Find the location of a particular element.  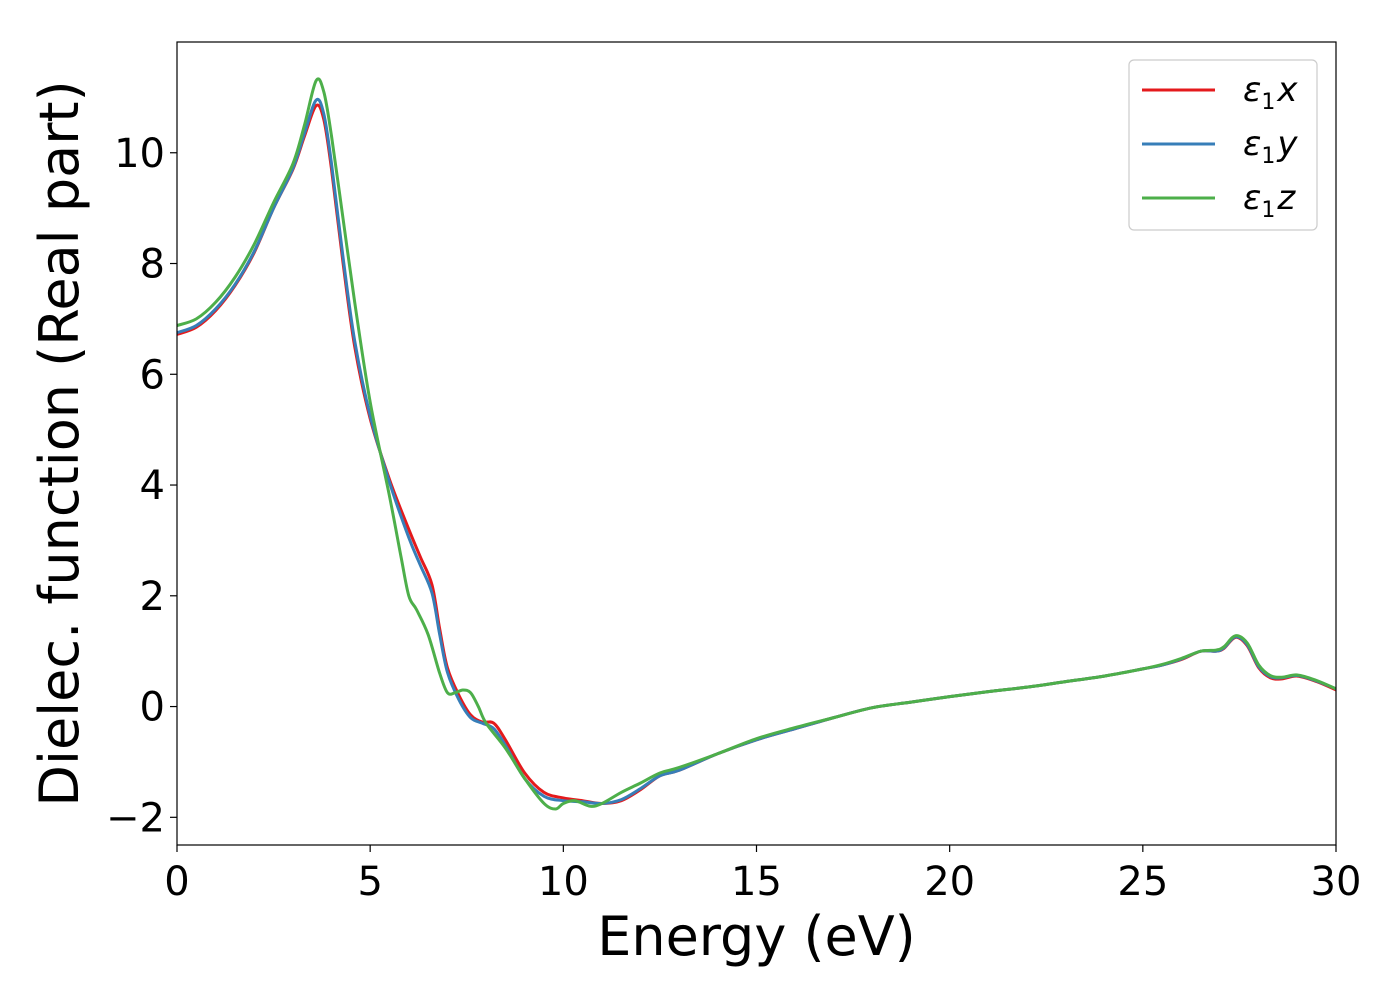

legend-label-y: ε1y is located at coordinates (1270, 146).